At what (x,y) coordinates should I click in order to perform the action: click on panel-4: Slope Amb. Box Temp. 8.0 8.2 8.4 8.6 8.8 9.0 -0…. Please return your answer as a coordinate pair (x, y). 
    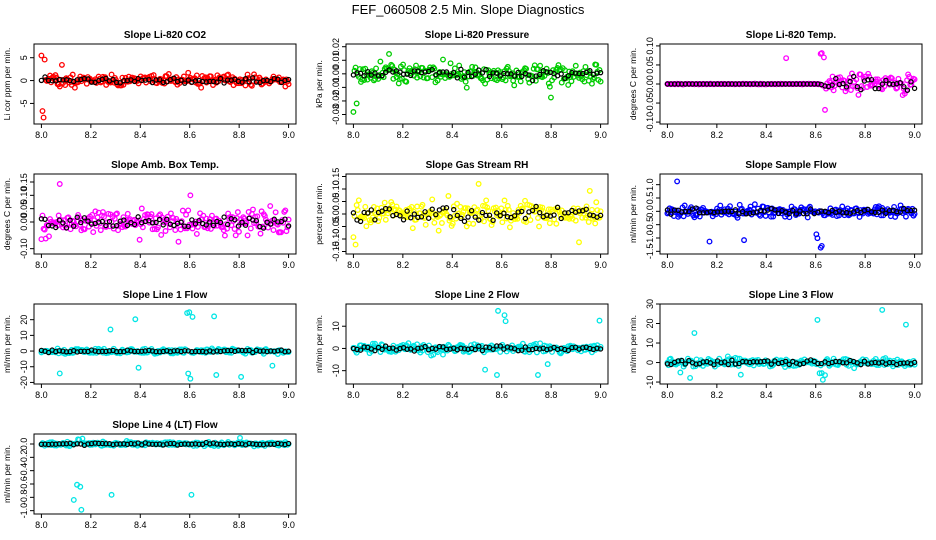
    Looking at the image, I should click on (149, 215).